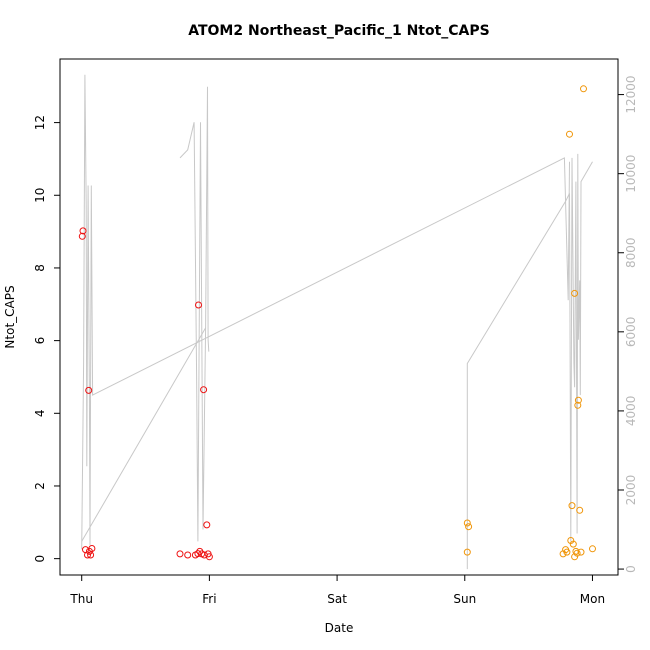 Image resolution: width=650 pixels, height=650 pixels. Describe the element at coordinates (631, 490) in the screenshot. I see `y-right-tick-label: 2000` at that location.